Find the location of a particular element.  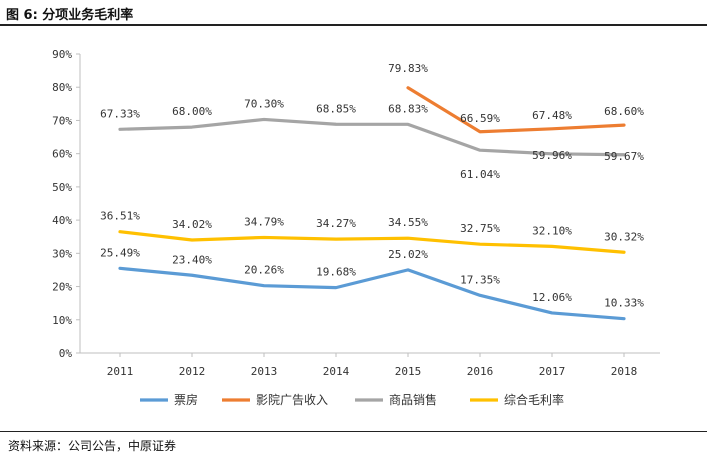

data-label: 68.85% is located at coordinates (336, 108).